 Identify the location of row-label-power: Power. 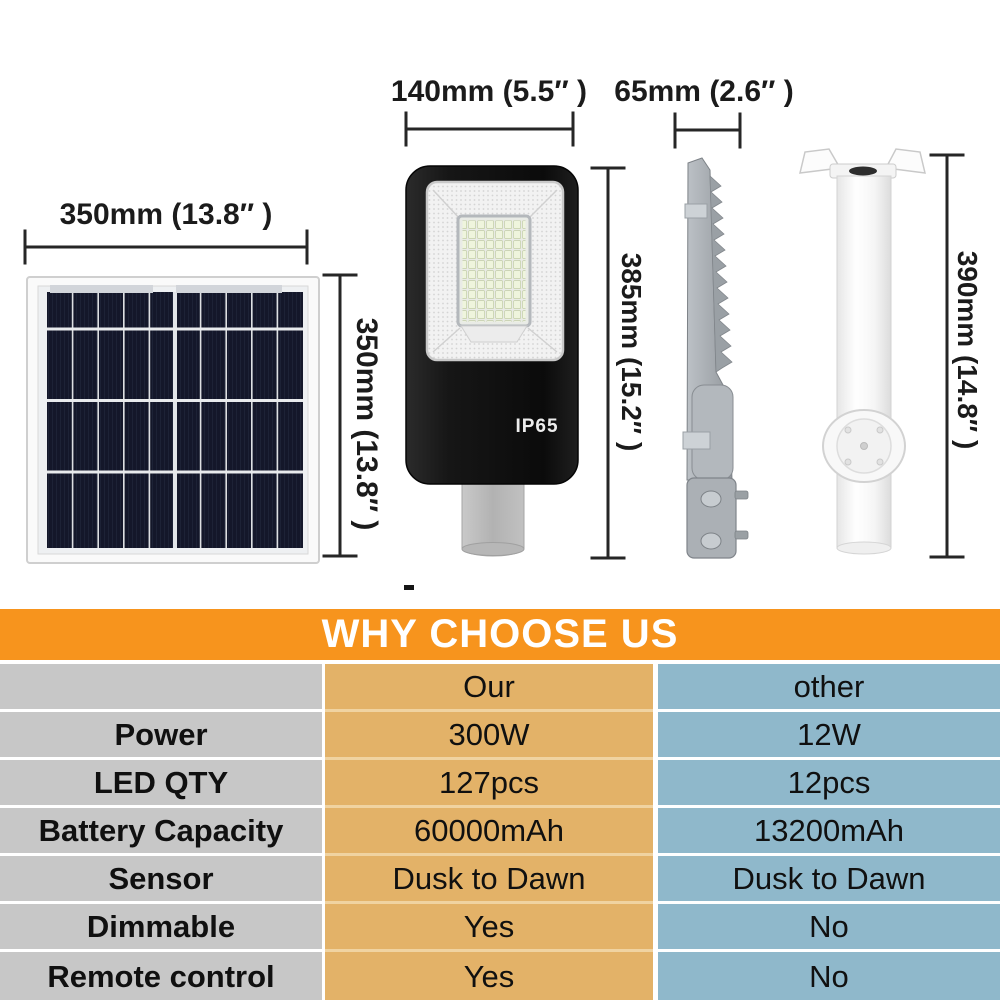
(161, 734).